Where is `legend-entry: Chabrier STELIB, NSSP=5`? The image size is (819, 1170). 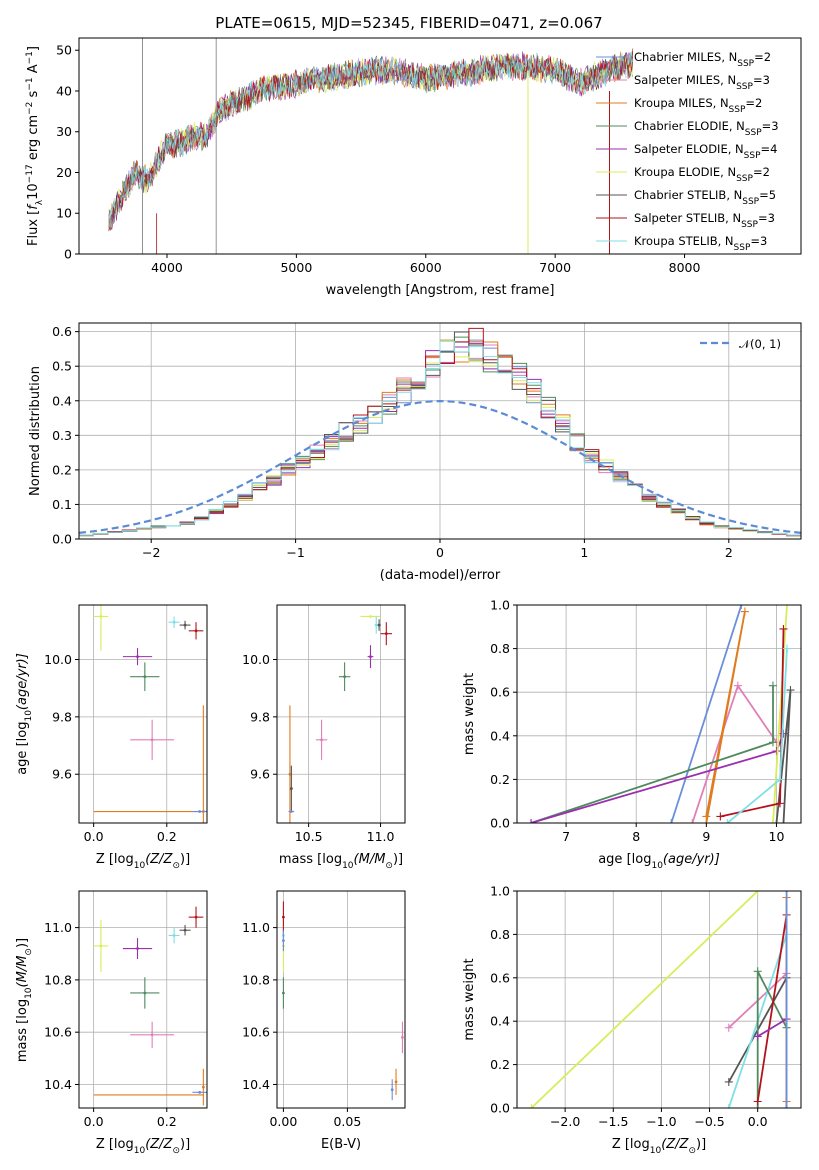
legend-entry: Chabrier STELIB, NSSP=5 is located at coordinates (705, 197).